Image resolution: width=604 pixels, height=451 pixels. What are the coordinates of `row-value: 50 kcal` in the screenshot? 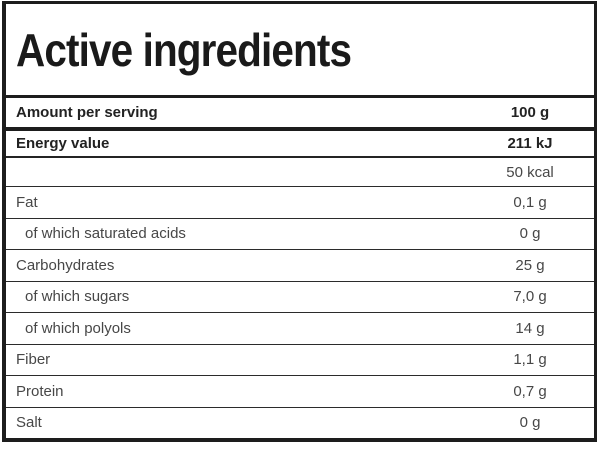 It's located at (530, 172).